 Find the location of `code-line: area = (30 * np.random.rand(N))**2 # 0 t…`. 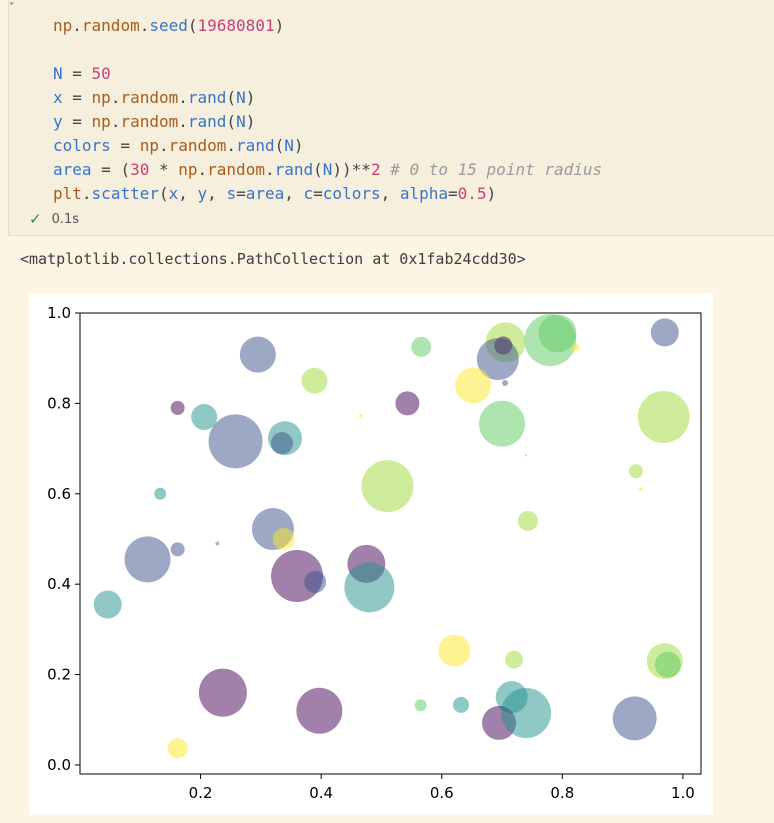

code-line: area = (30 * np.random.rand(N))**2 # 0 t… is located at coordinates (327, 170).